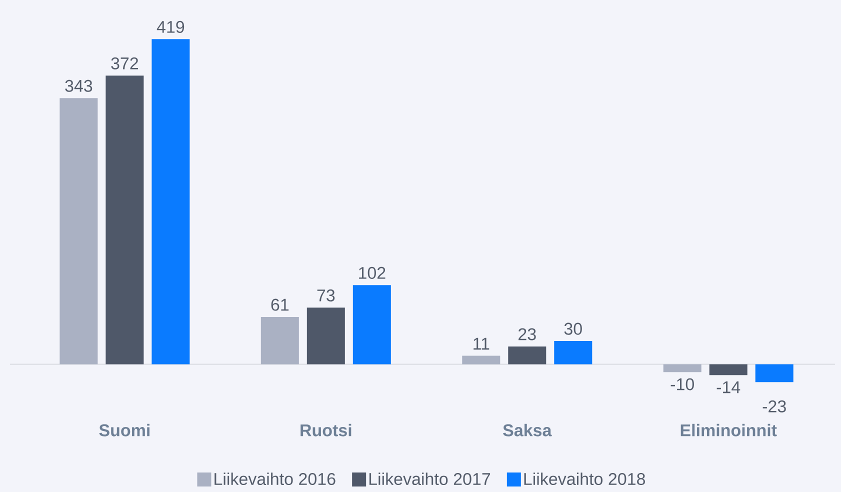  Describe the element at coordinates (326, 295) in the screenshot. I see `data-label: 73` at that location.